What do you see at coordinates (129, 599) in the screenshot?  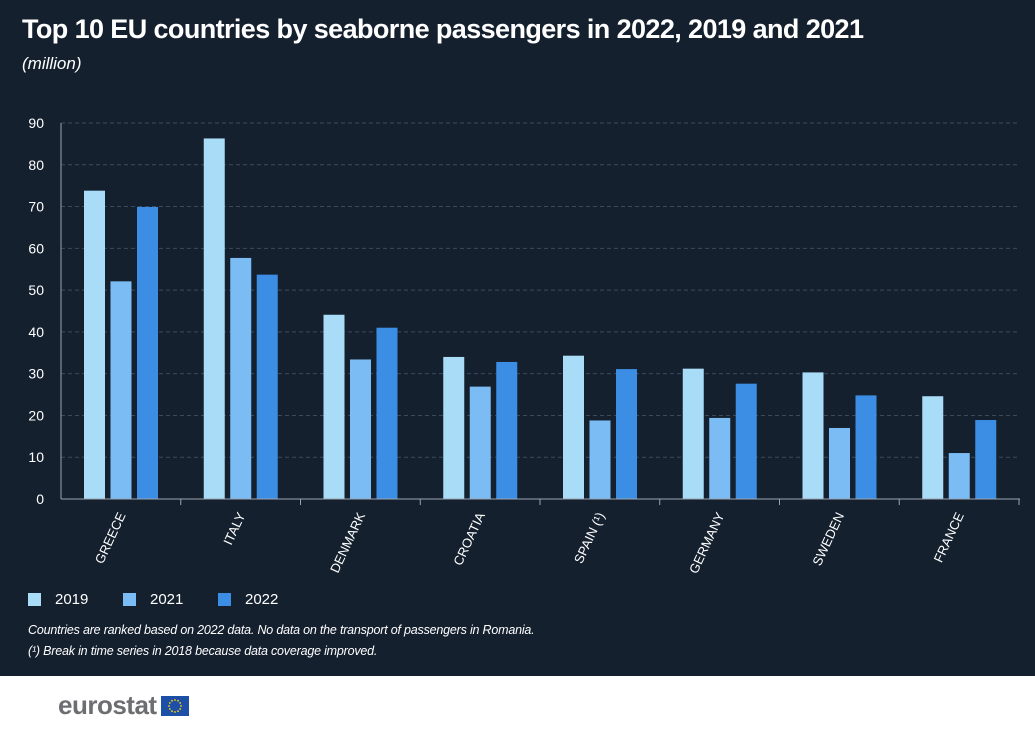 I see `legend-swatch-2021` at bounding box center [129, 599].